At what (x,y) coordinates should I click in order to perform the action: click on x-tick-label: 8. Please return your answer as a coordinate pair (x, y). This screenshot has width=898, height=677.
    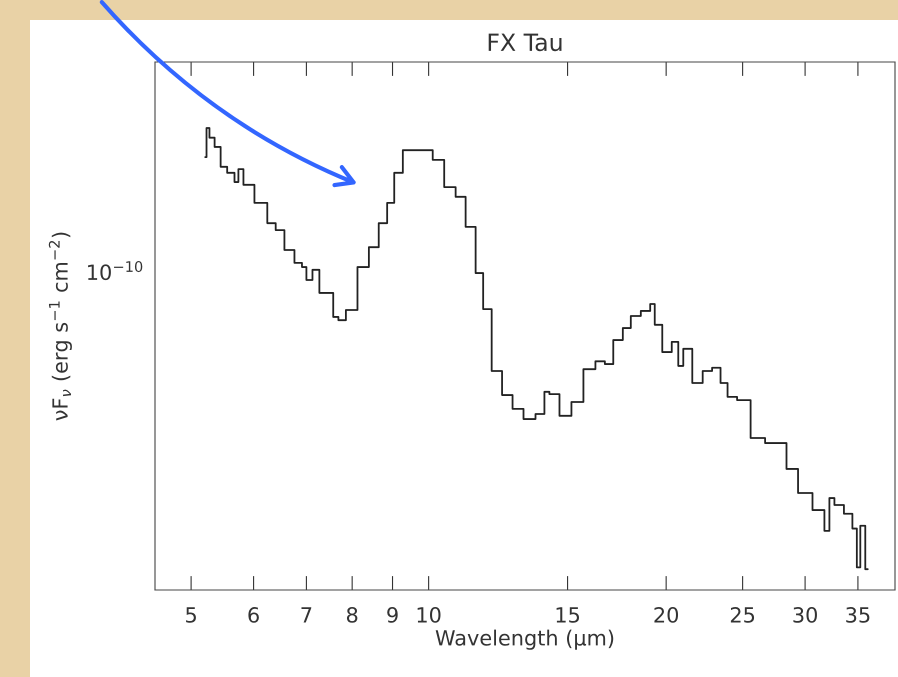
    Looking at the image, I should click on (352, 615).